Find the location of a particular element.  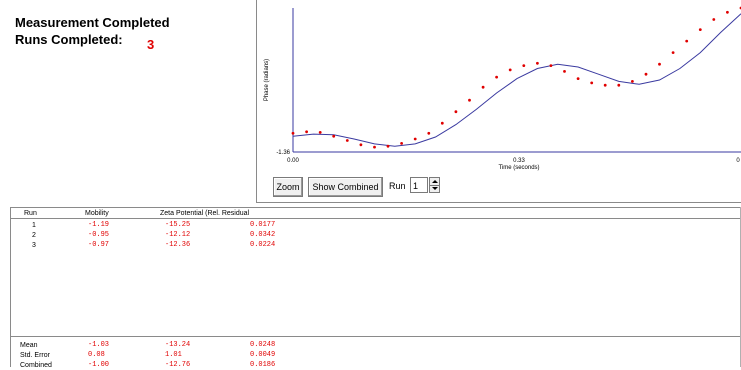

row-zeta: -15.25 is located at coordinates (178, 225).